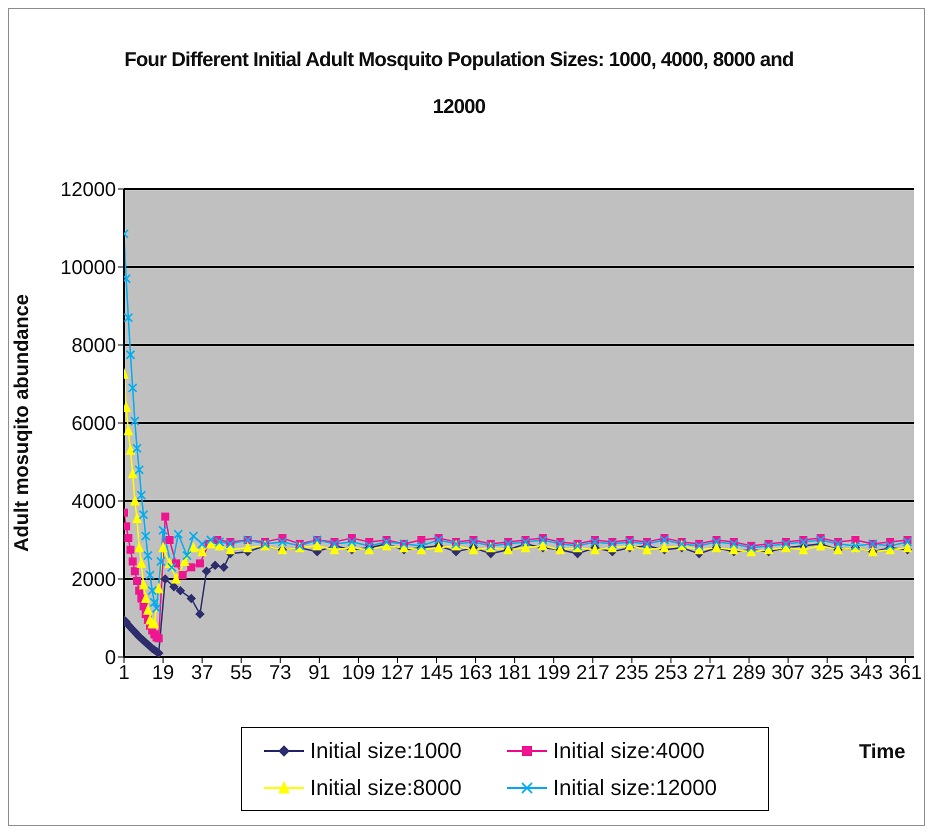 The height and width of the screenshot is (834, 933). Describe the element at coordinates (905, 673) in the screenshot. I see `x-tick-label: 361` at that location.